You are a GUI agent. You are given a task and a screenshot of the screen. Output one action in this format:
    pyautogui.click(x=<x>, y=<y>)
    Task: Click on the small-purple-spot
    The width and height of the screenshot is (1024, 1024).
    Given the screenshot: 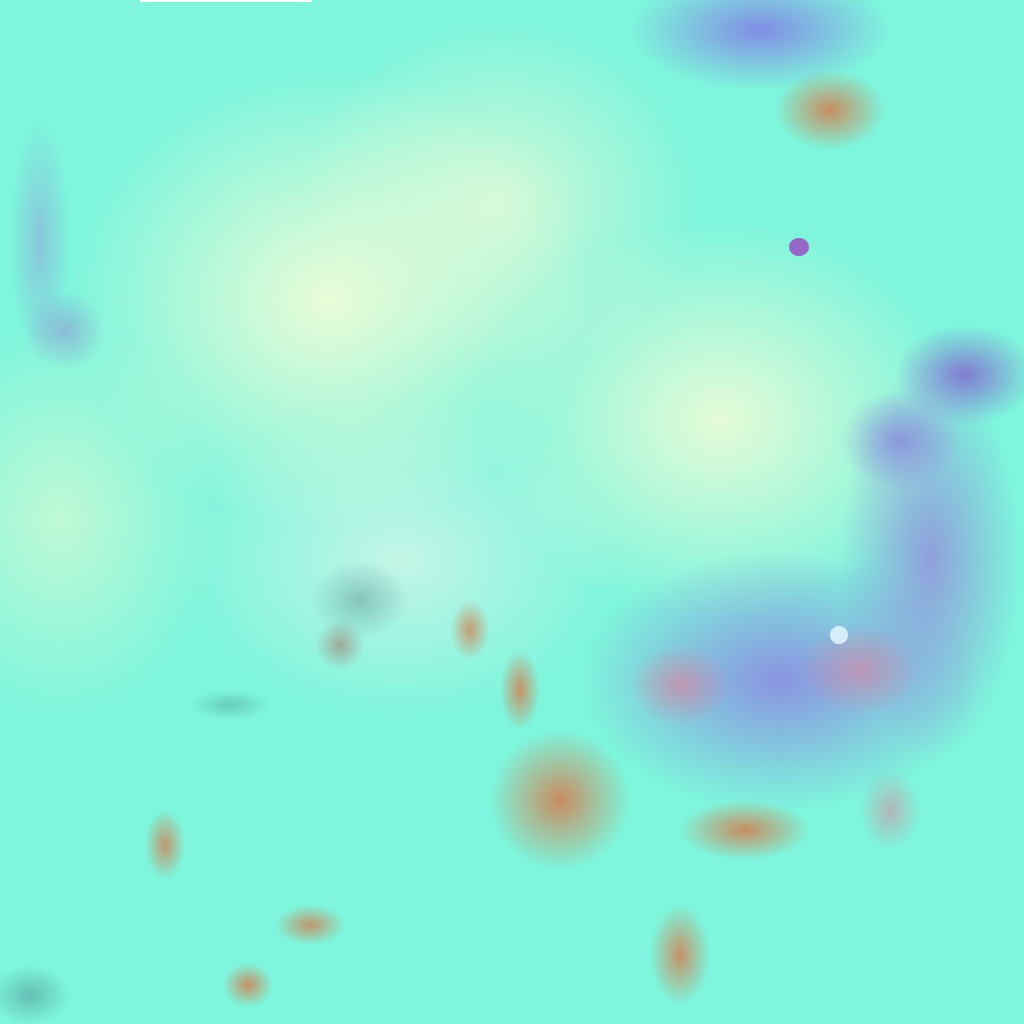 What is the action you would take?
    pyautogui.click(x=799, y=247)
    